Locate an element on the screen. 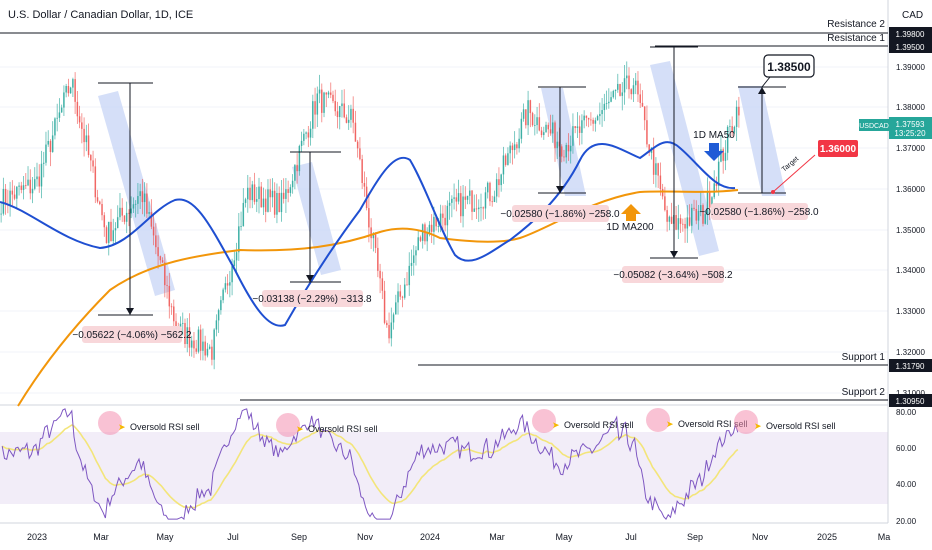 The height and width of the screenshot is (550, 932). arrow-down-icon is located at coordinates (714, 152).